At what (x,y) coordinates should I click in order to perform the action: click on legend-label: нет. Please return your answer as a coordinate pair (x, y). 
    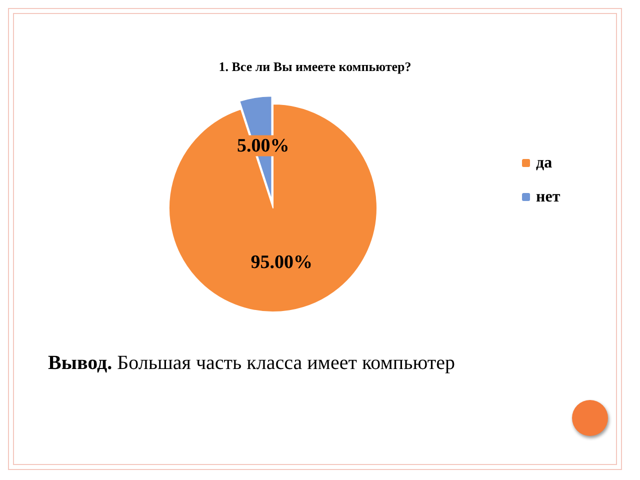
    Looking at the image, I should click on (548, 197).